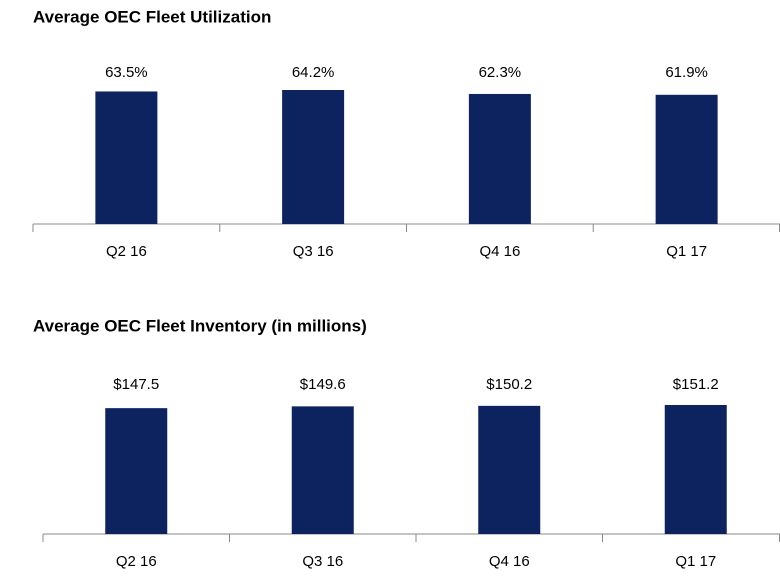  What do you see at coordinates (500, 72) in the screenshot?
I see `value-label: 62.3%` at bounding box center [500, 72].